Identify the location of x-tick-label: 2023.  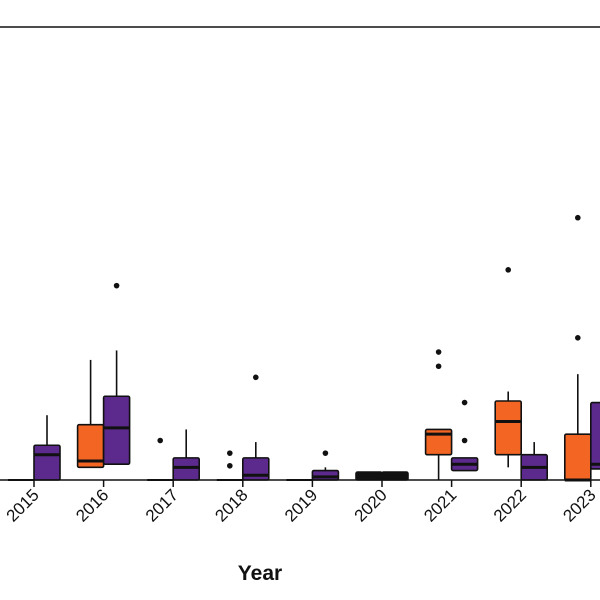
(579, 505).